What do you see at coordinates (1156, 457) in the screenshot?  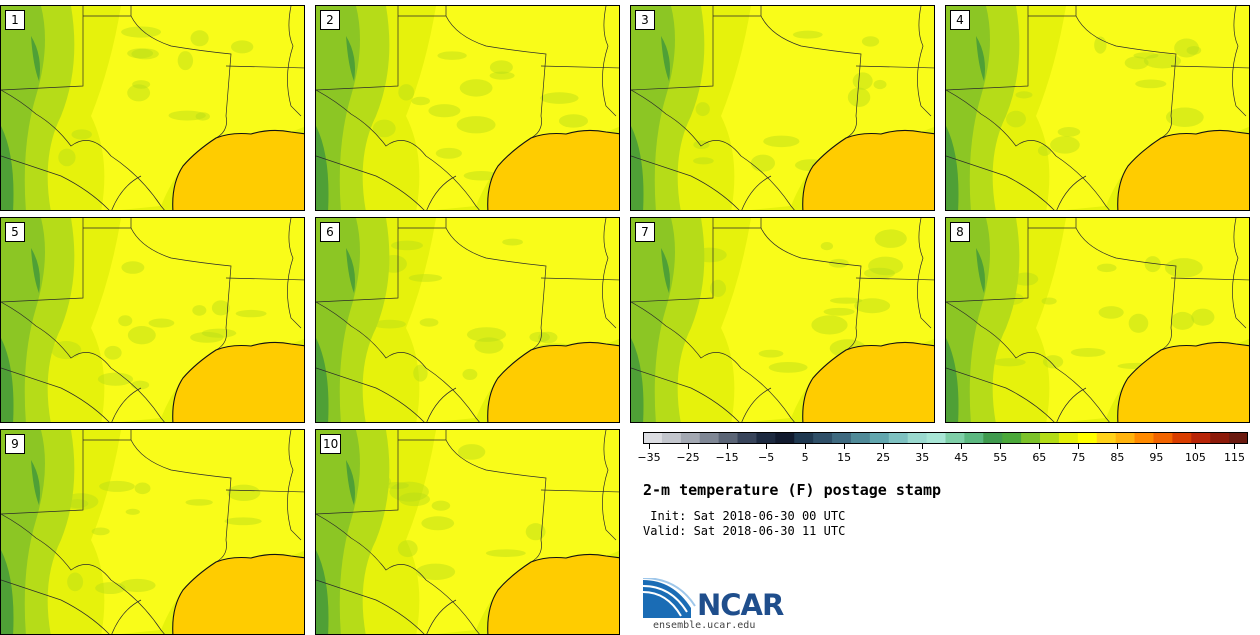 I see `colorbar-tick-label: 95` at bounding box center [1156, 457].